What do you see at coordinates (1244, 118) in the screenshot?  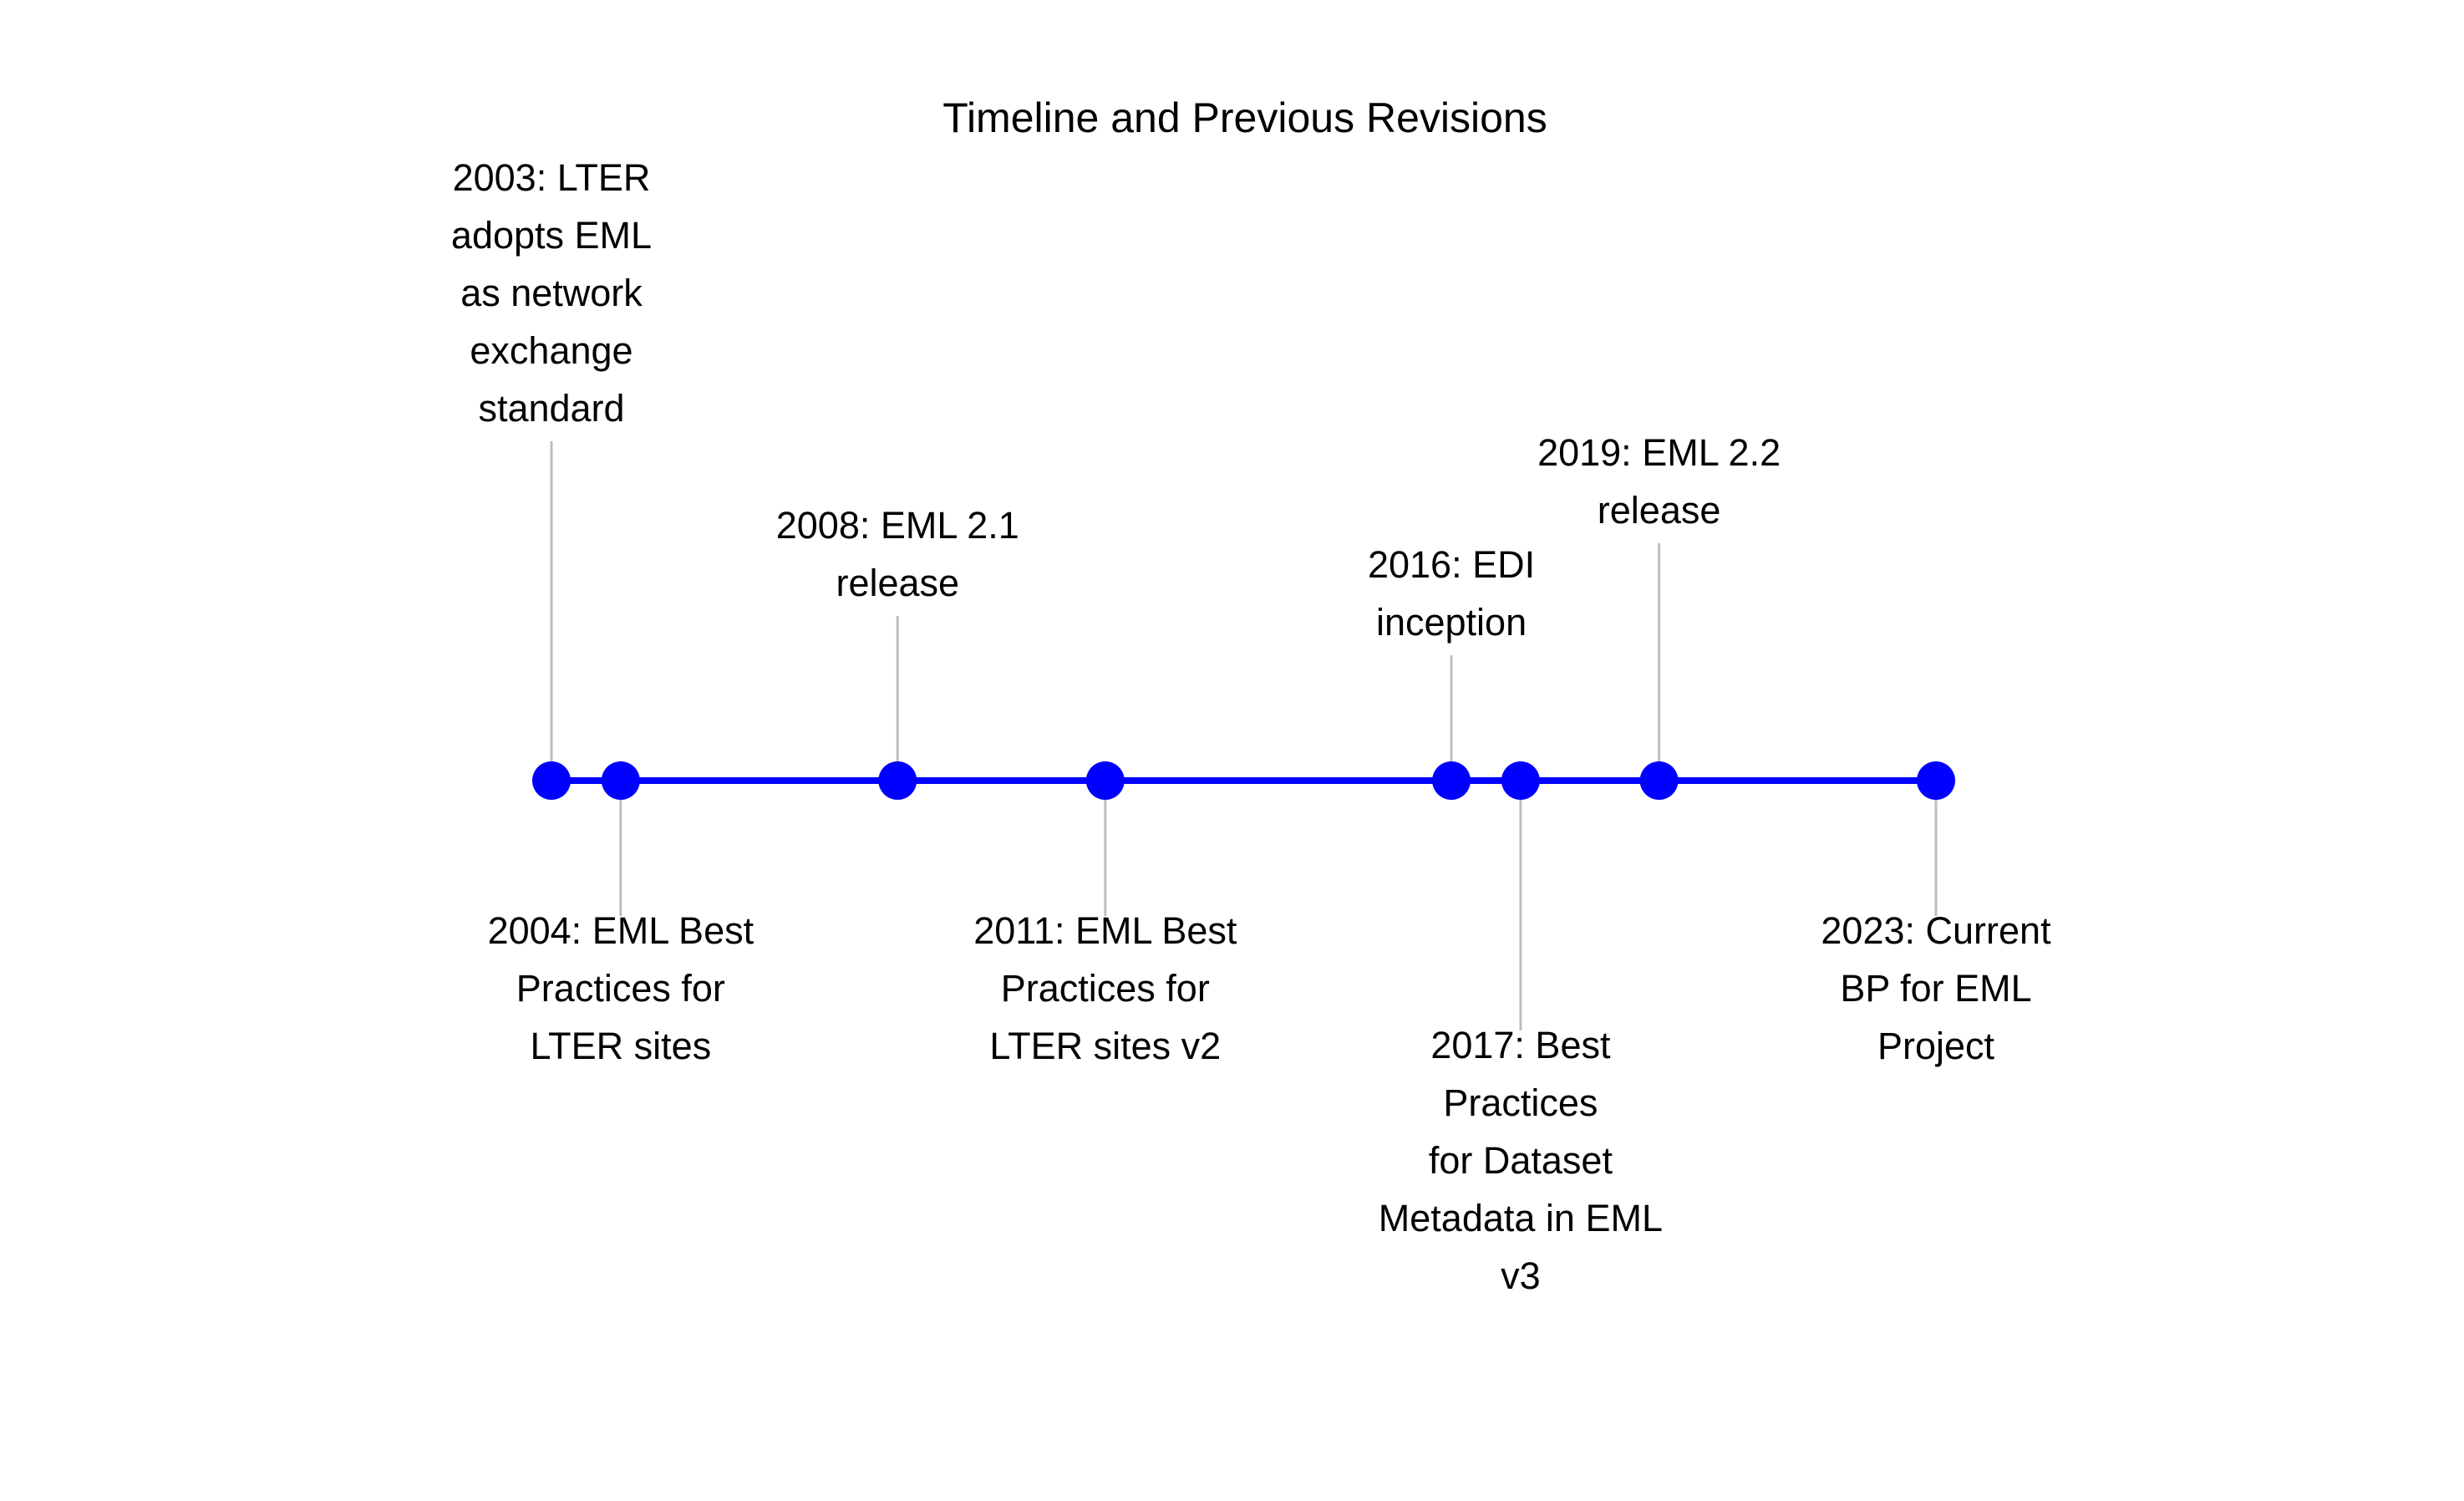 I see `chart-title: Timeline and Previous Revisions` at bounding box center [1244, 118].